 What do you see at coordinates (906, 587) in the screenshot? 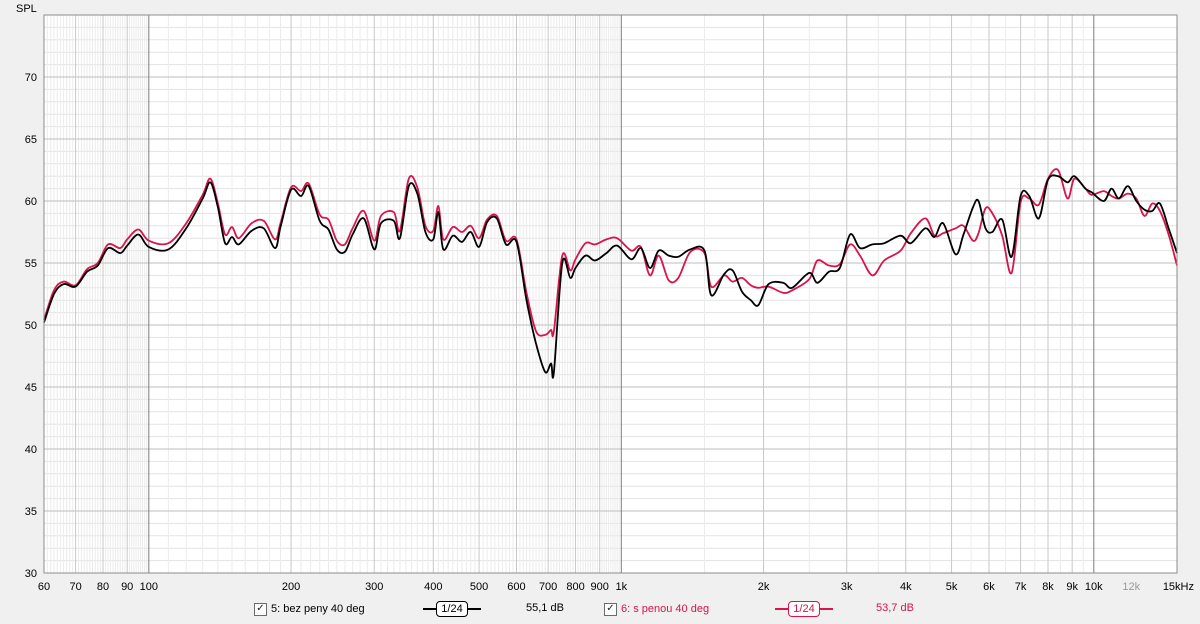
I see `x-tick-label: 4k` at bounding box center [906, 587].